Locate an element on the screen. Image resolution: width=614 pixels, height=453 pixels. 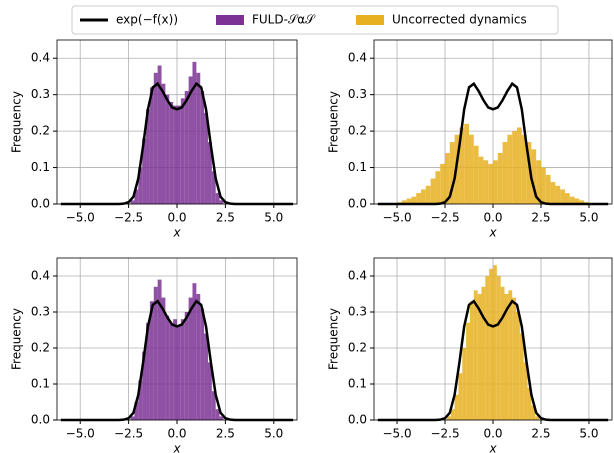
y-tick-label: 0.2 is located at coordinates (357, 348).